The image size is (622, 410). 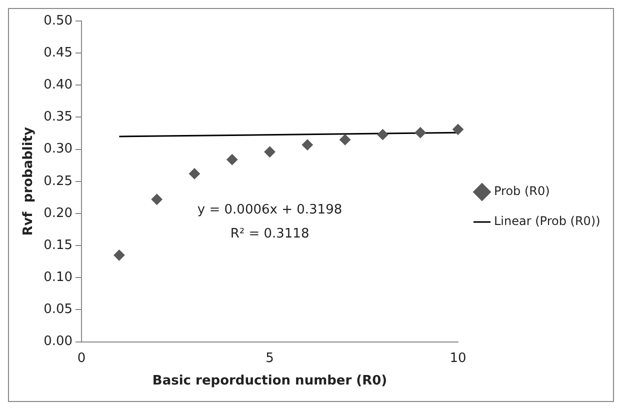 I want to click on y-tick-label: 0.25, so click(x=58, y=181).